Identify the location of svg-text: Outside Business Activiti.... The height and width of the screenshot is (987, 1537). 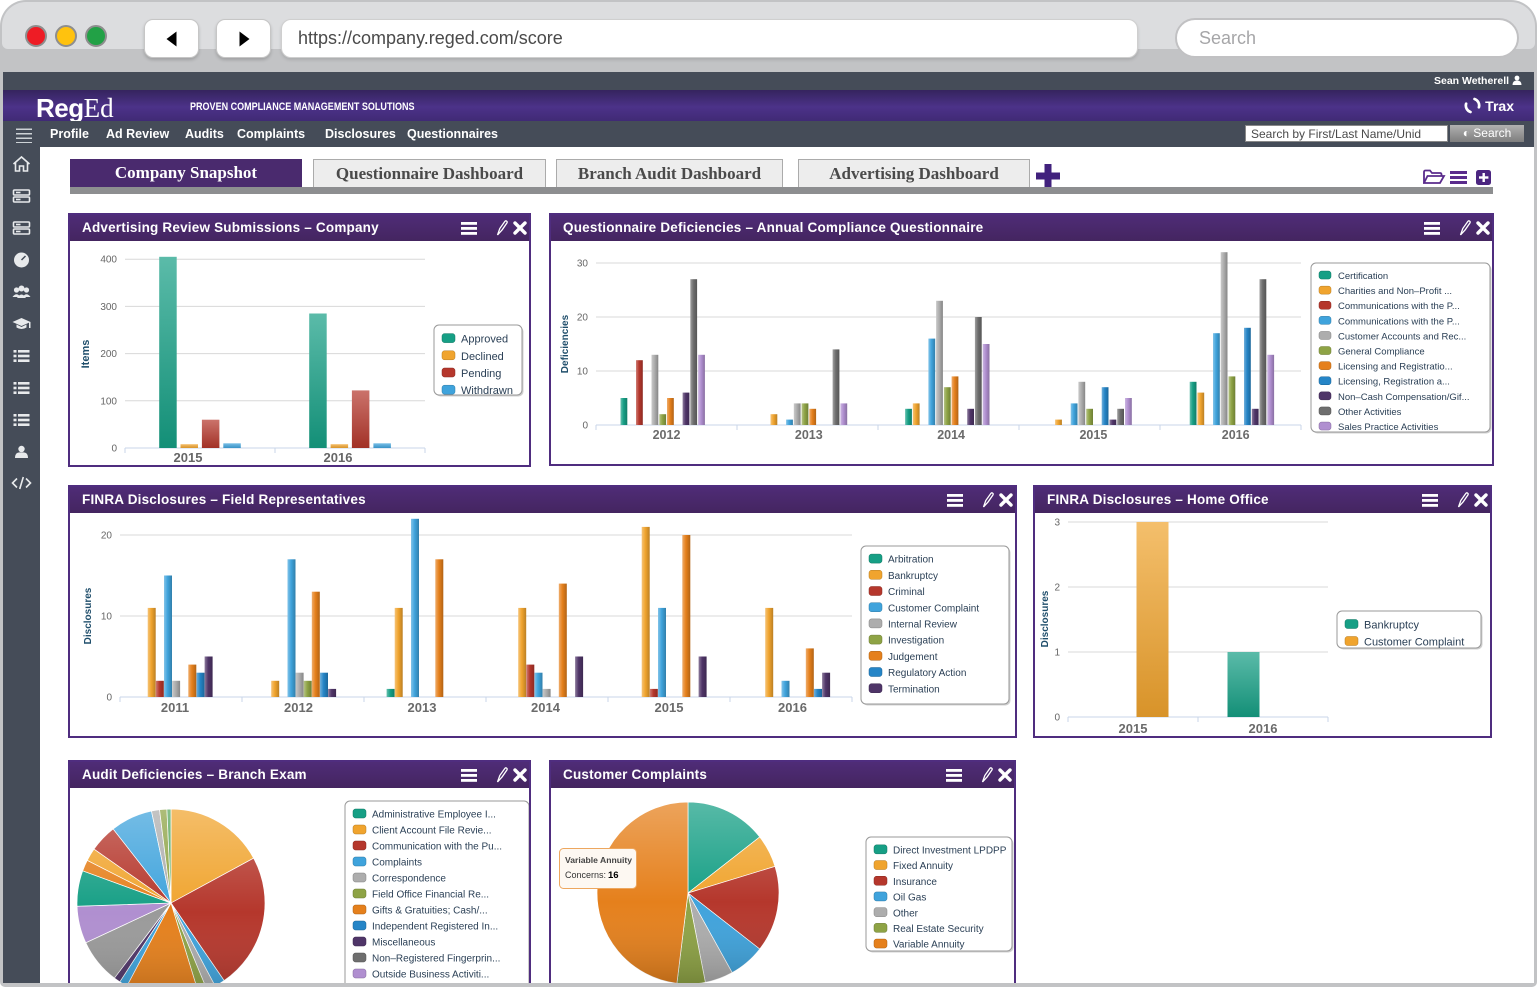
(430, 975).